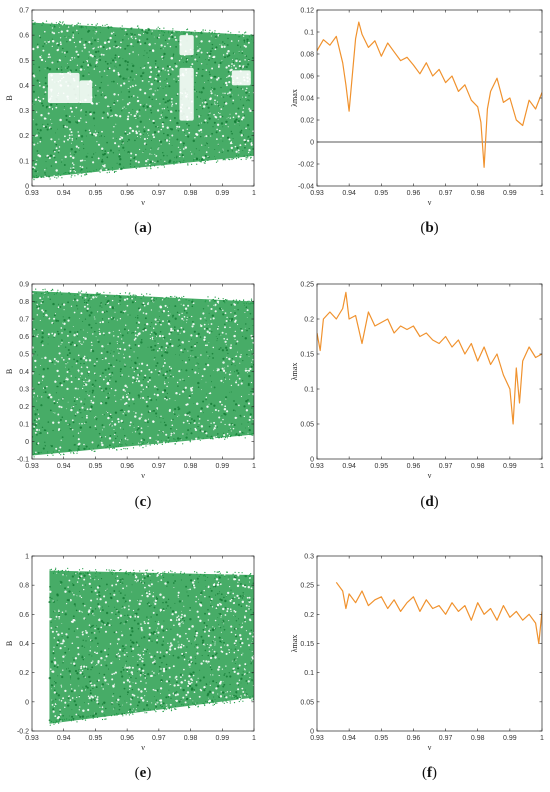 The width and height of the screenshot is (550, 792). Describe the element at coordinates (63, 88) in the screenshot. I see `scatter-window` at that location.